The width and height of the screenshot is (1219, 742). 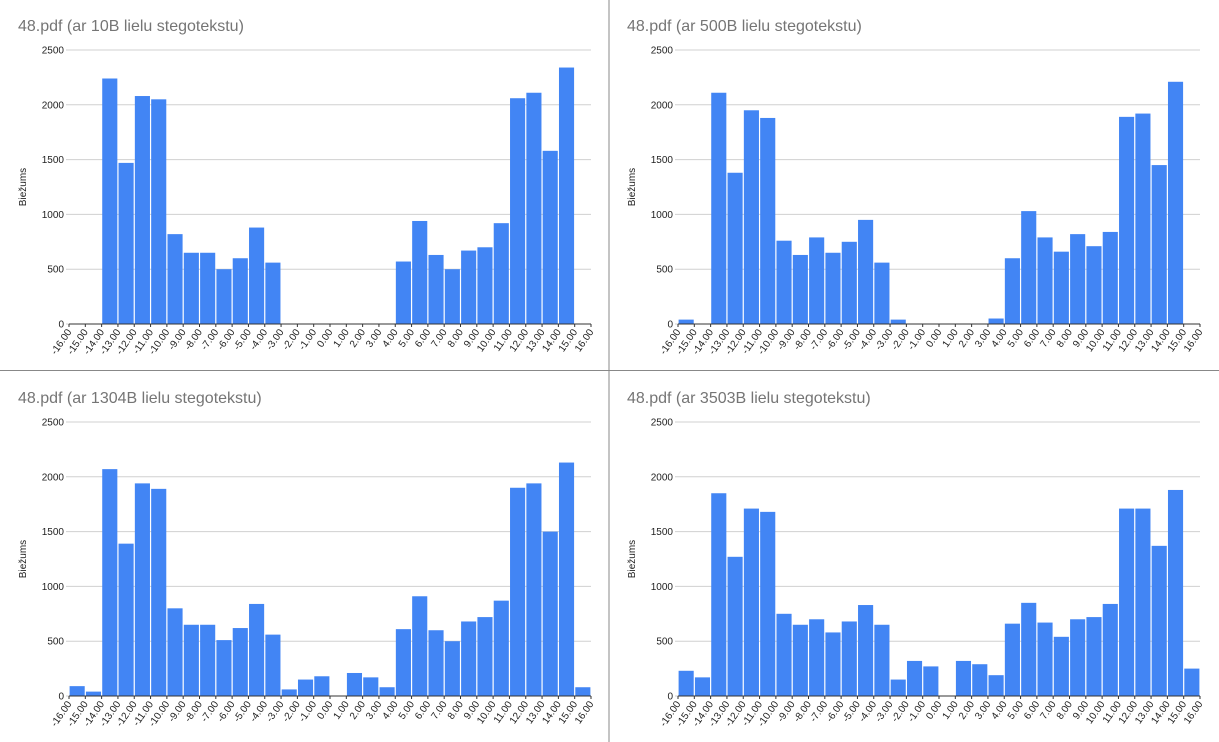 What do you see at coordinates (934, 710) in the screenshot?
I see `x-tick-label: 0.00` at bounding box center [934, 710].